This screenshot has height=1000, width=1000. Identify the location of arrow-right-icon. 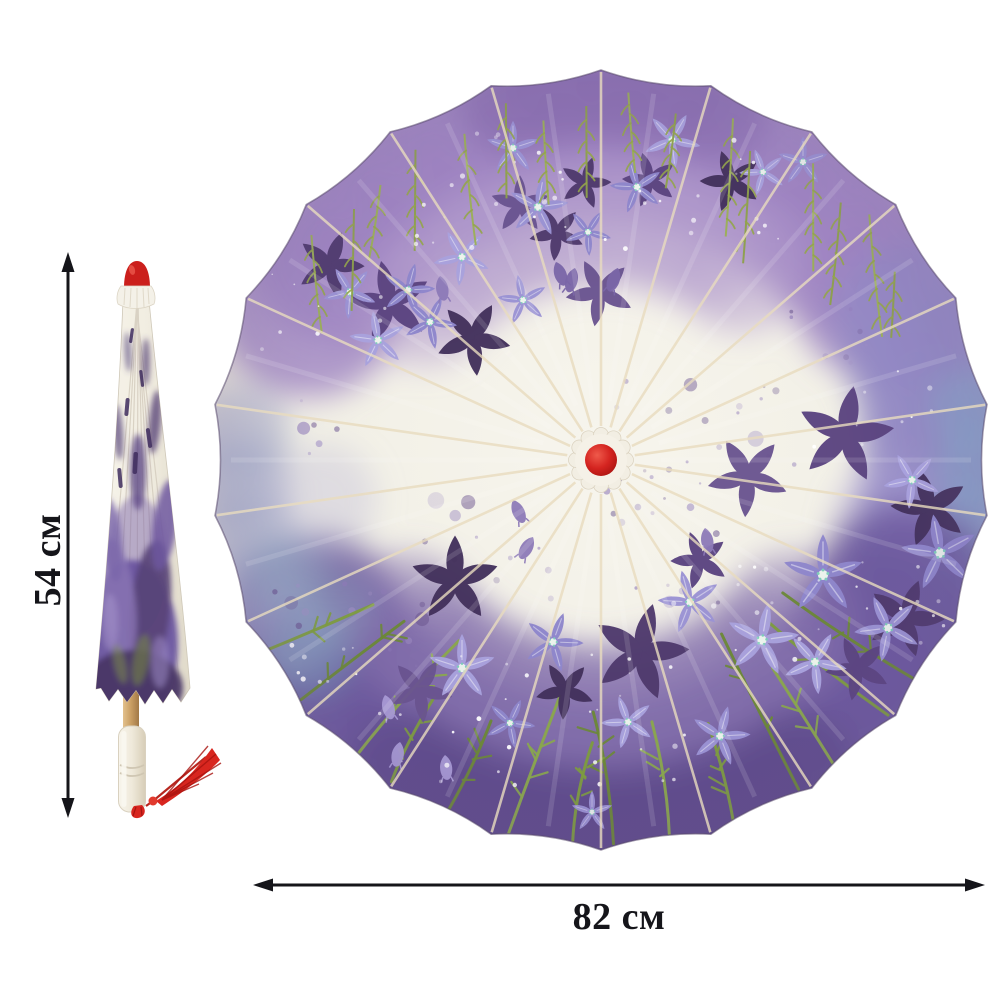
(975, 885).